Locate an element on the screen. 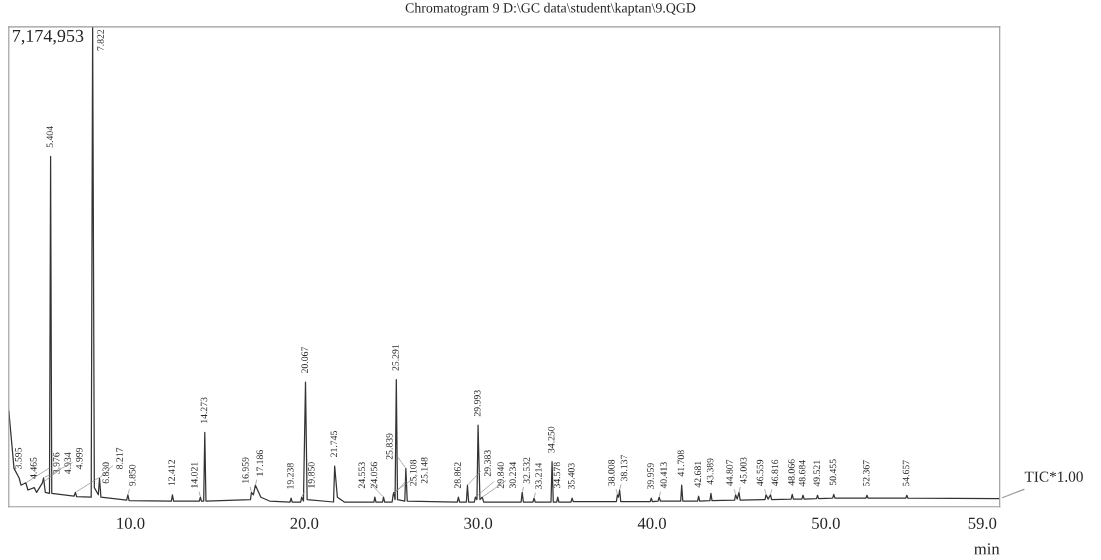 The image size is (1101, 560). annotation: 14.273 is located at coordinates (204, 410).